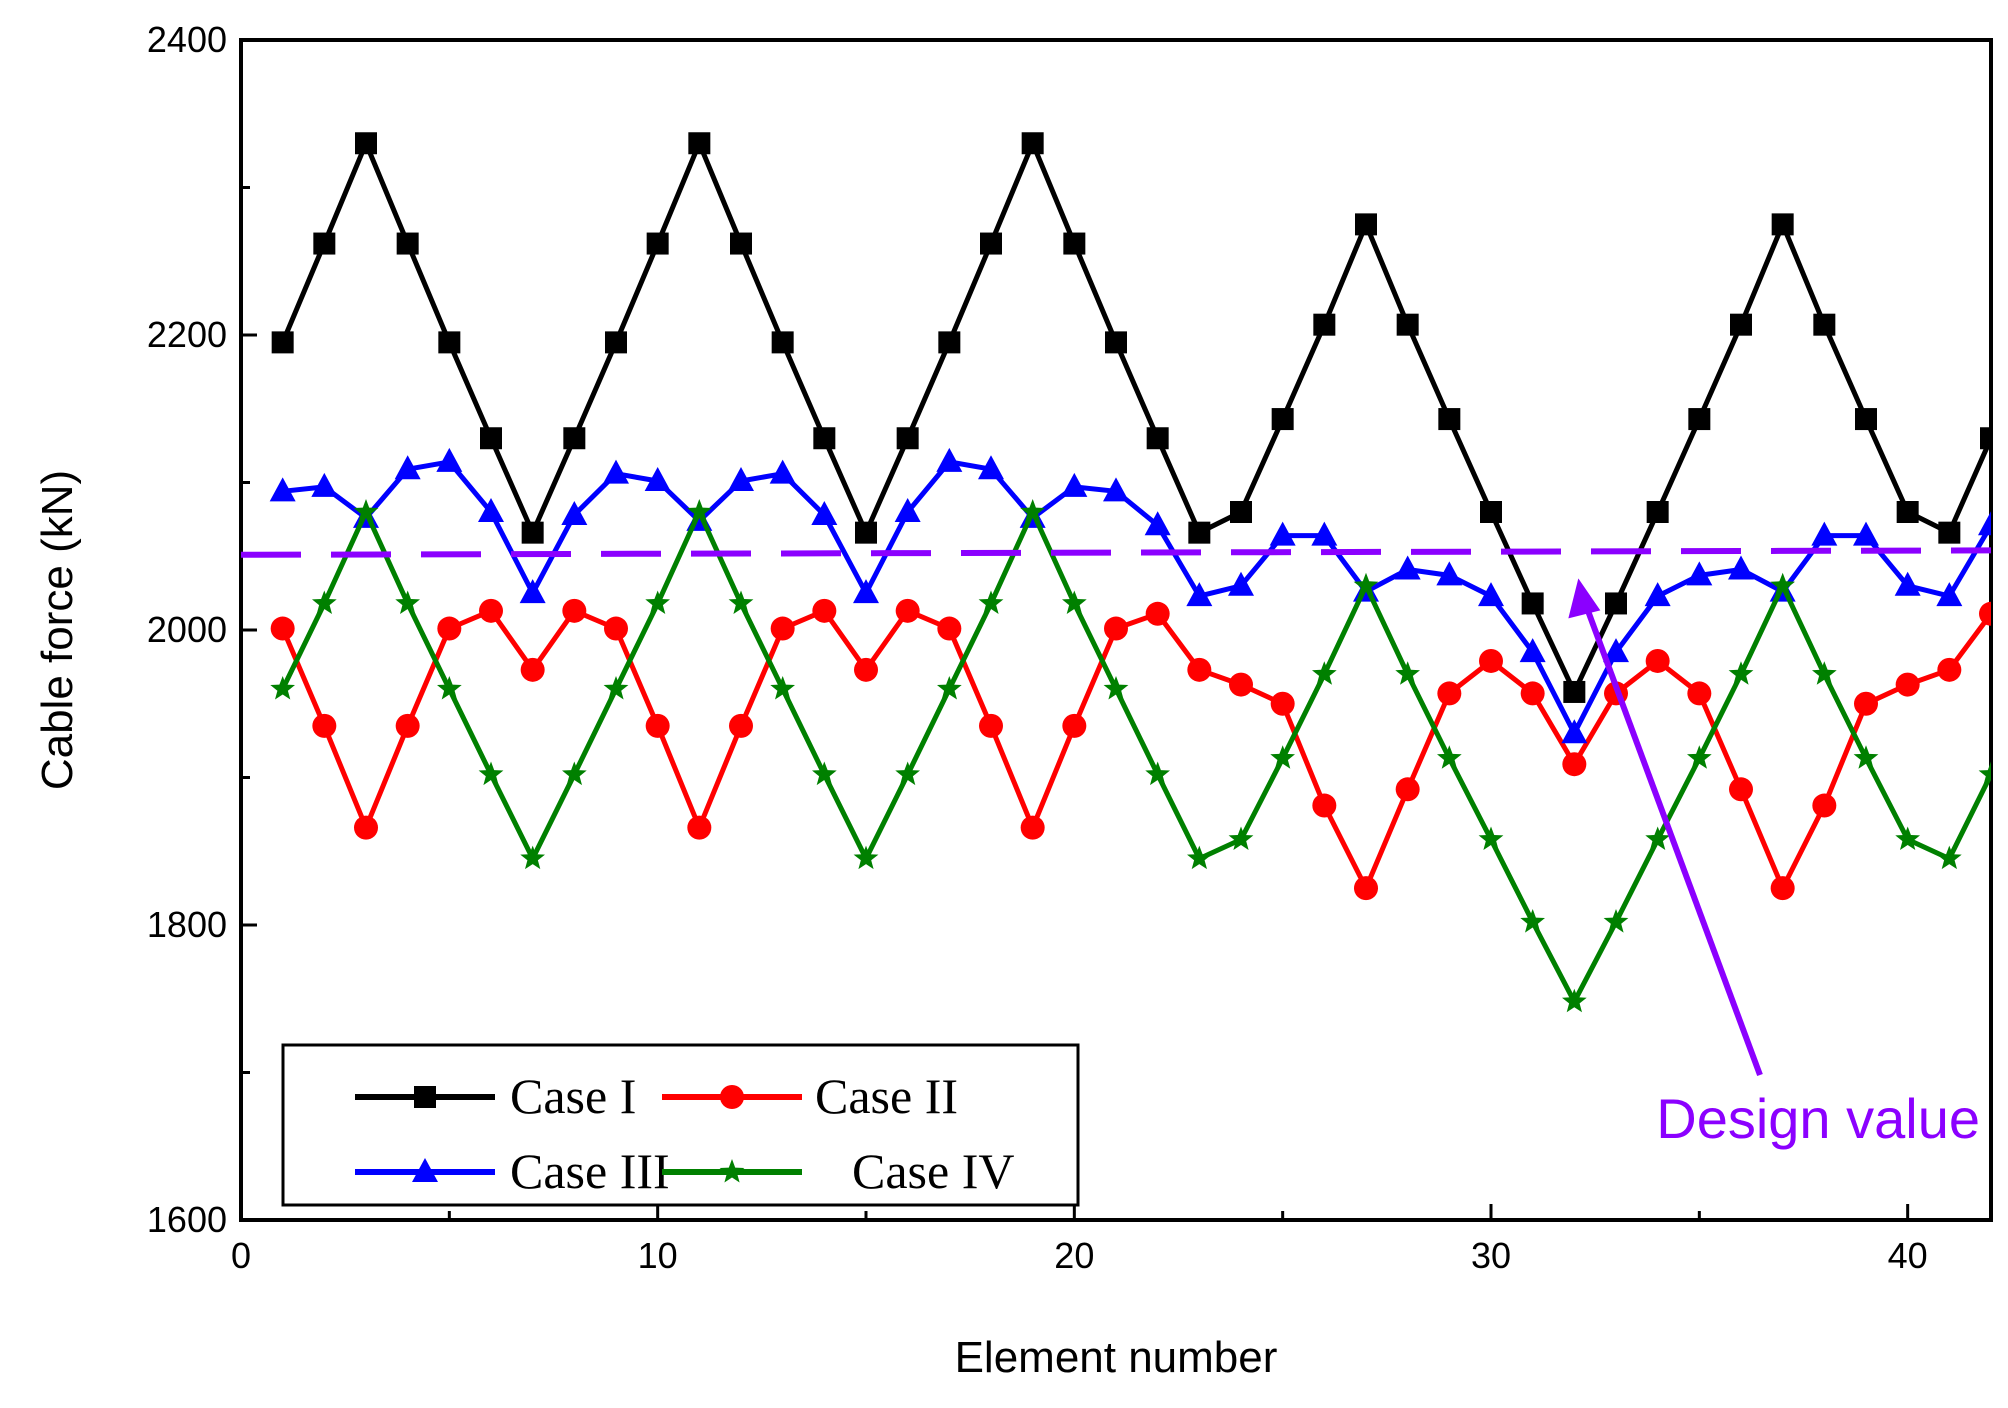  I want to click on x-tick-label: 10, so click(658, 1255).